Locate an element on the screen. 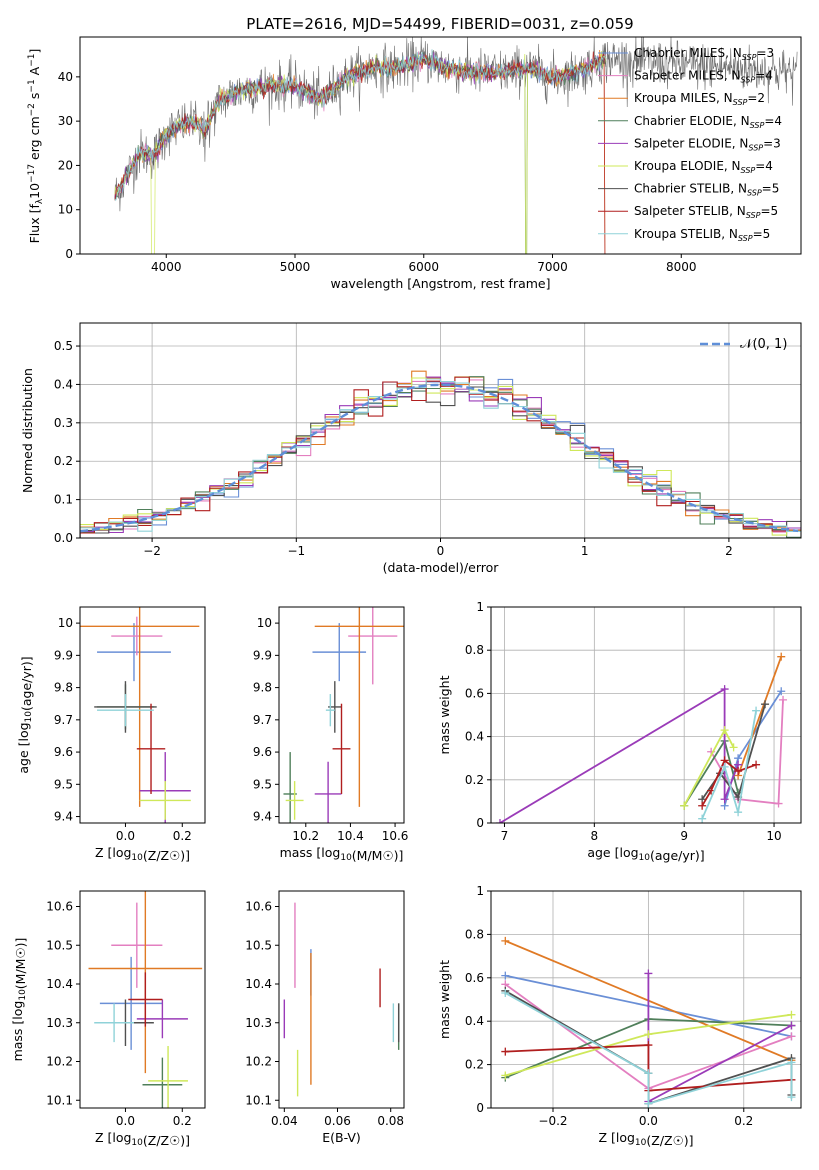 This screenshot has height=1170, width=819. x-axis-label: E(B-V) is located at coordinates (341, 1137).